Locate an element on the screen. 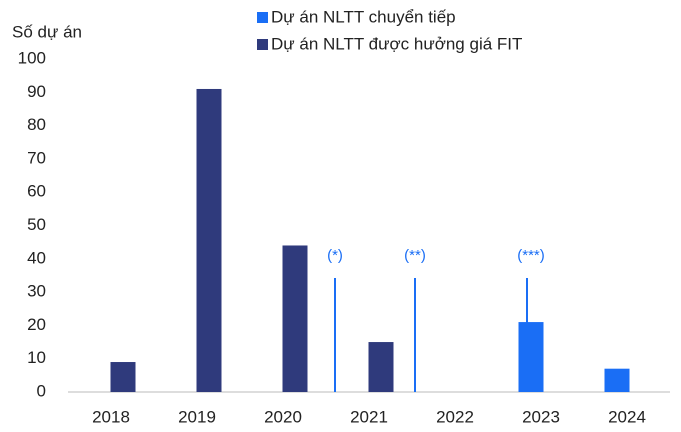 The width and height of the screenshot is (681, 432). annotation: (**) is located at coordinates (415, 255).